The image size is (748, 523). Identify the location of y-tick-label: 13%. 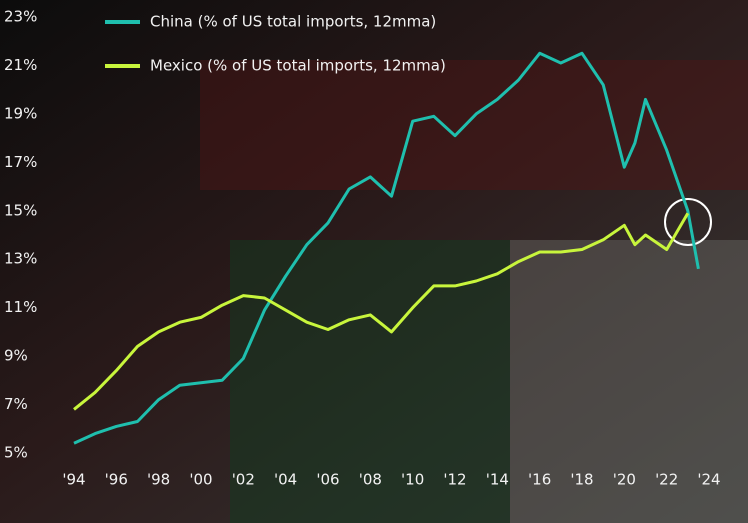
(20, 259).